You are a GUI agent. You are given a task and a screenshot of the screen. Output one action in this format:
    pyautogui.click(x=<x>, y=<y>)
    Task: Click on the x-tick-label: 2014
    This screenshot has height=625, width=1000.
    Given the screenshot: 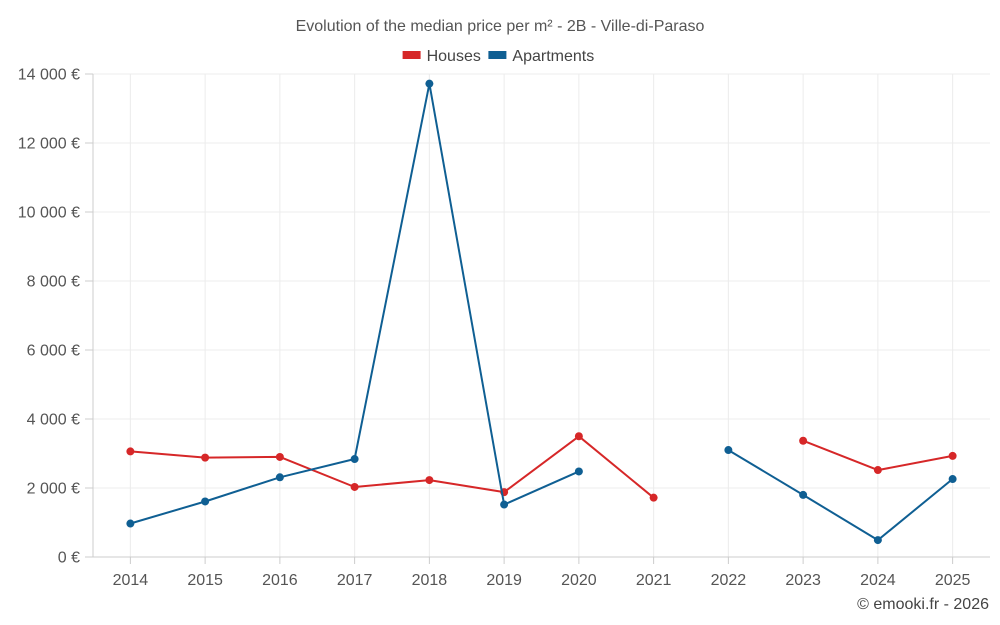 What is the action you would take?
    pyautogui.click(x=131, y=580)
    